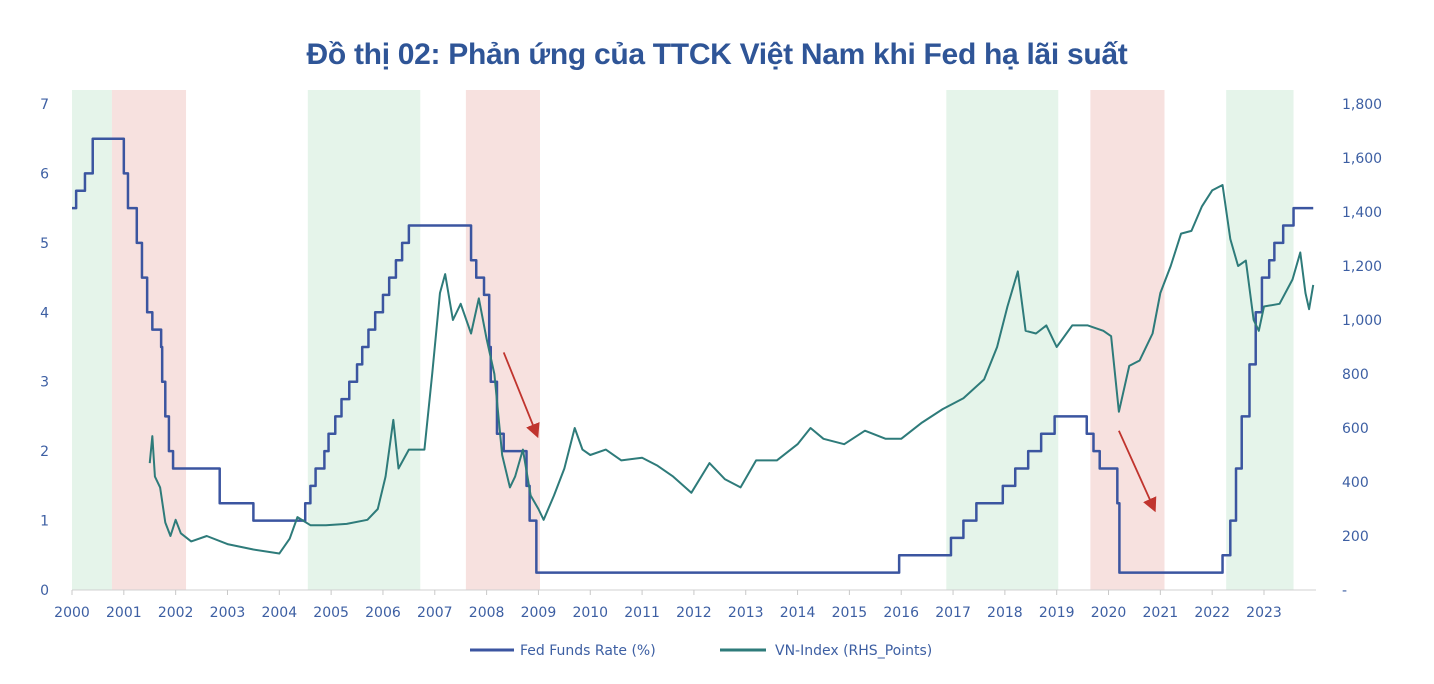 The width and height of the screenshot is (1434, 684). I want to click on y-right-tick-label: 600, so click(1355, 429).